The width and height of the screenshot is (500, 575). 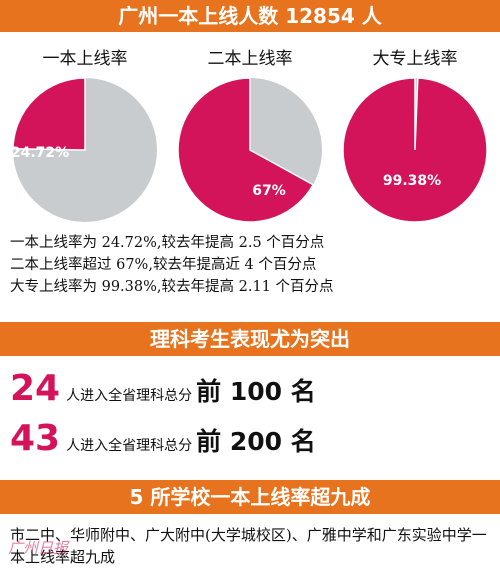 What do you see at coordinates (250, 339) in the screenshot?
I see `science-banner: 理科考生表现尤为突出` at bounding box center [250, 339].